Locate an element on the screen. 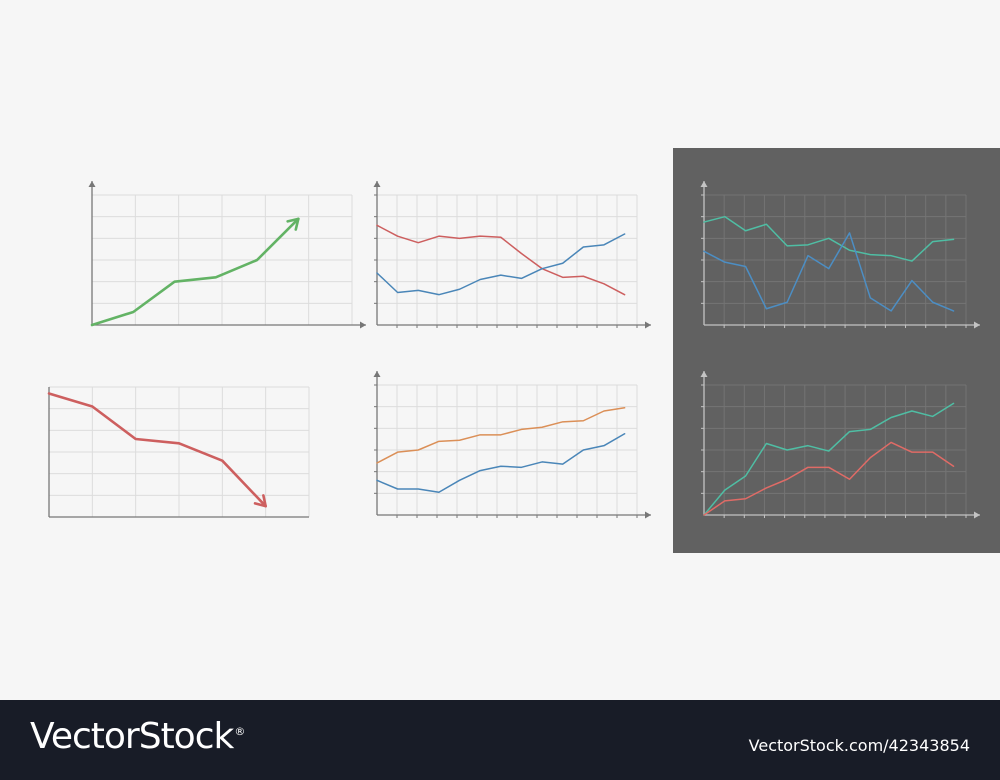 This screenshot has width=1000, height=780. dark-rising-chart is located at coordinates (840, 445).